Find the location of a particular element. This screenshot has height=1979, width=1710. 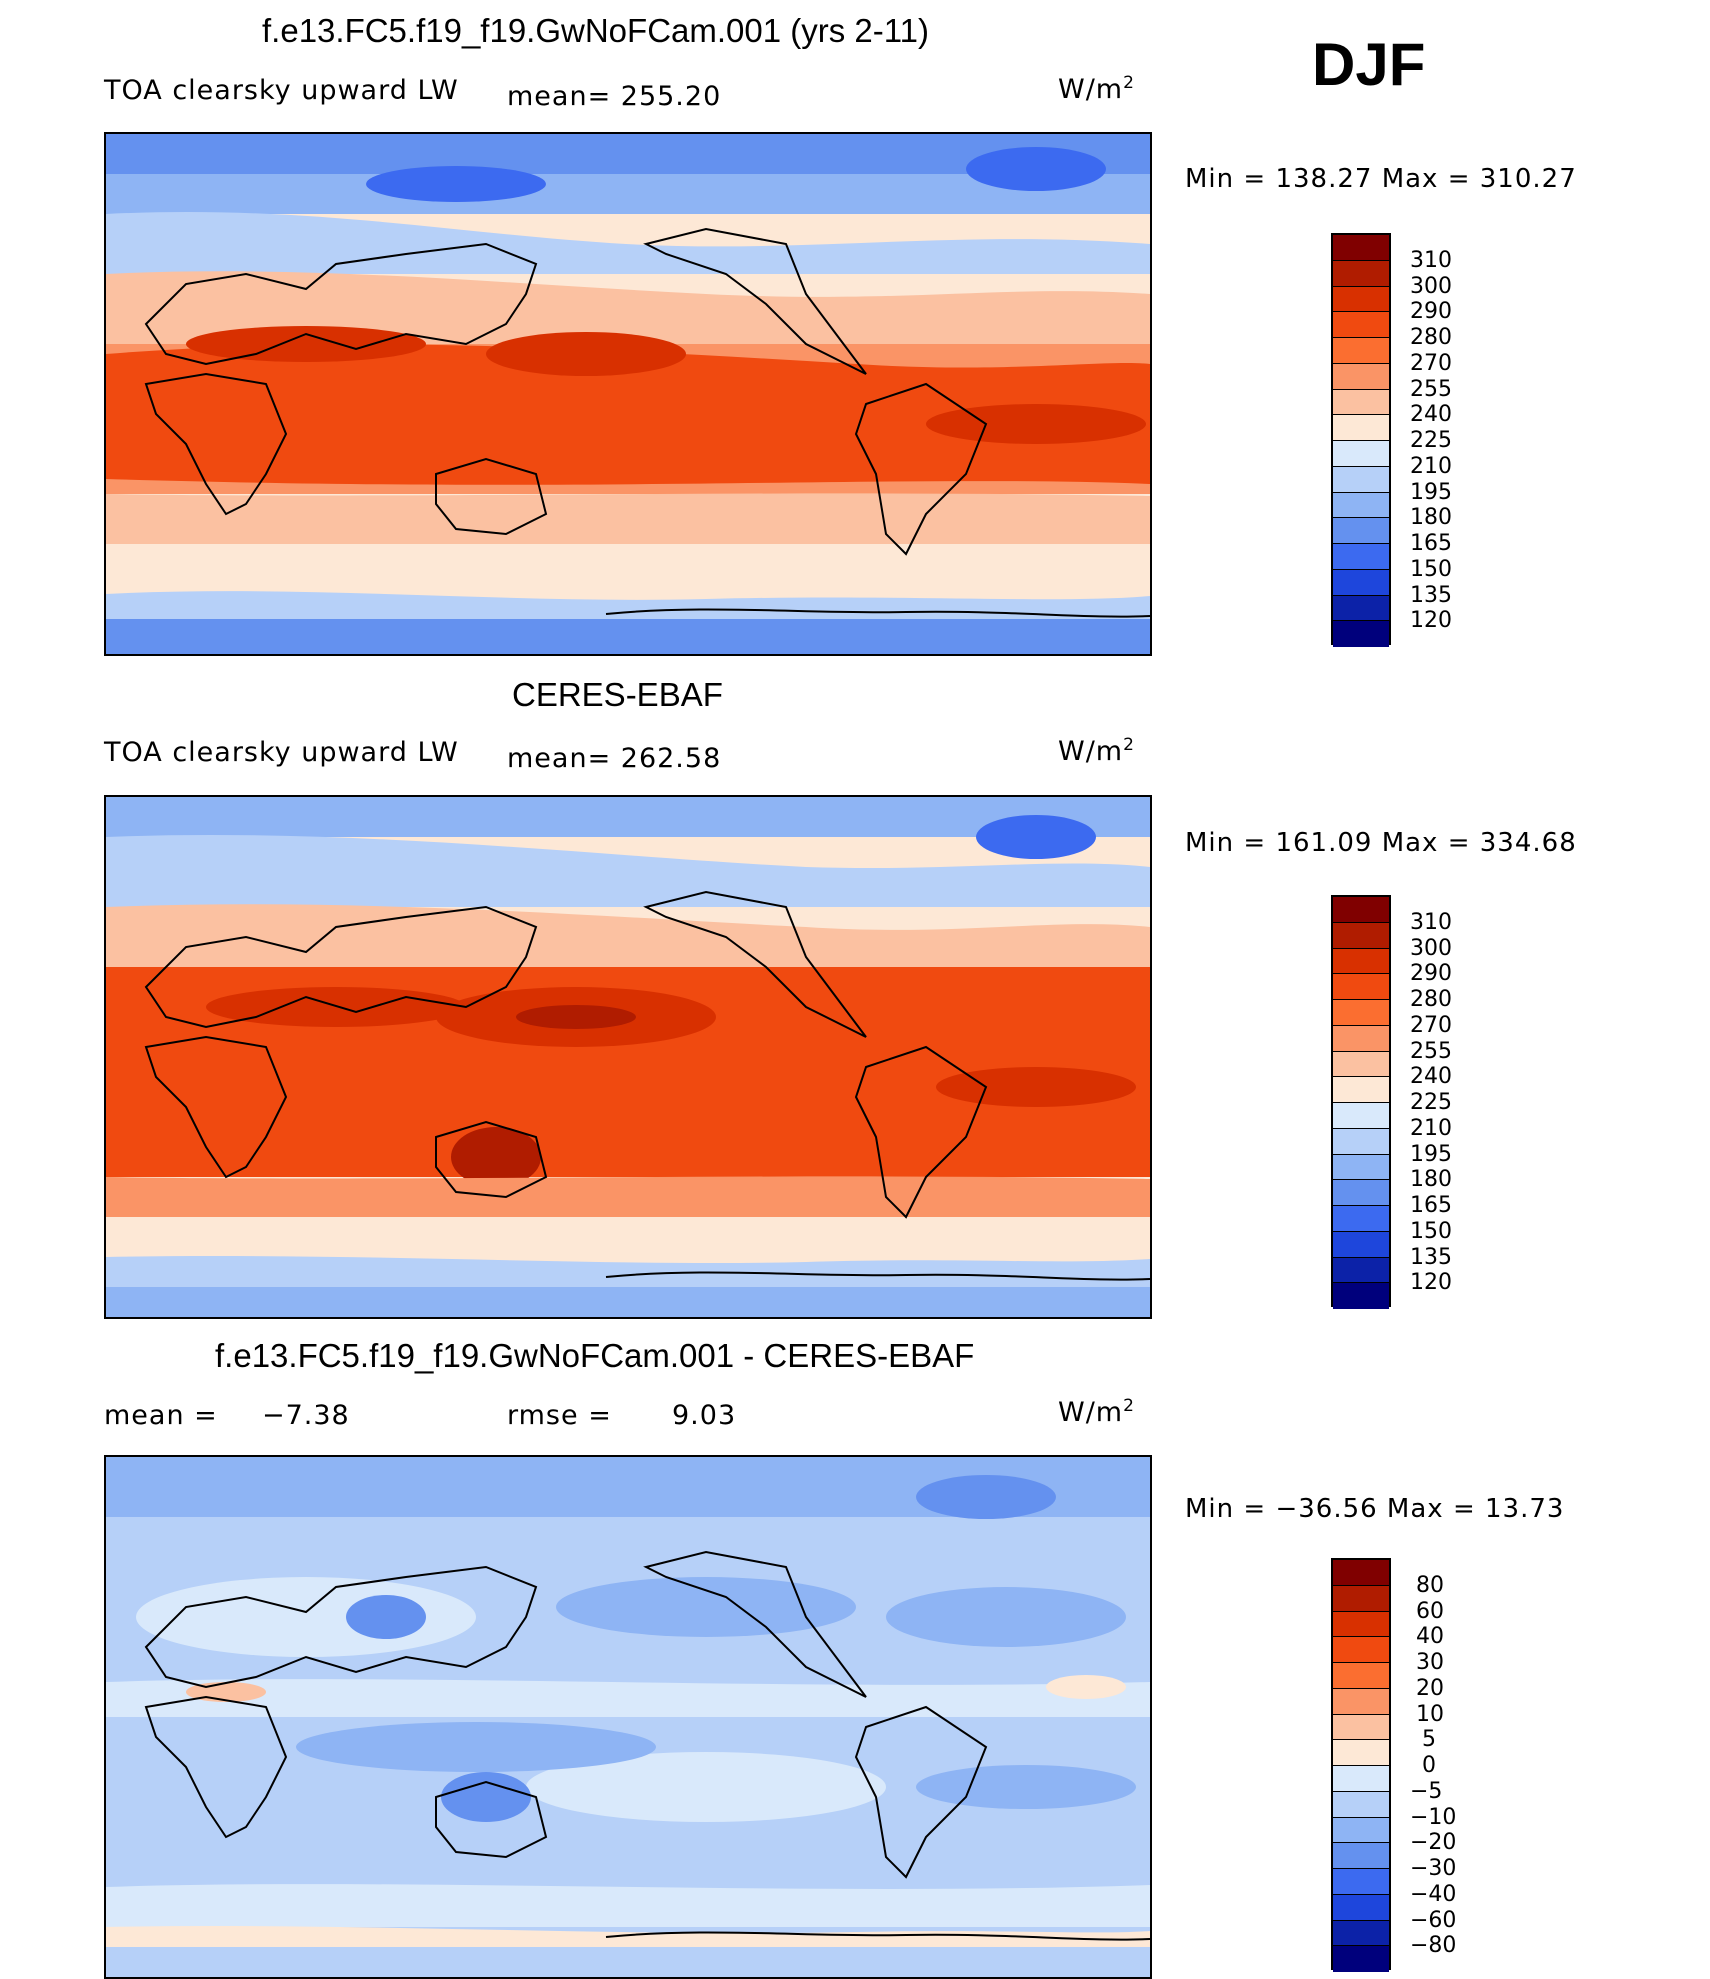

panel2-mean: mean= 262.58 is located at coordinates (614, 758).